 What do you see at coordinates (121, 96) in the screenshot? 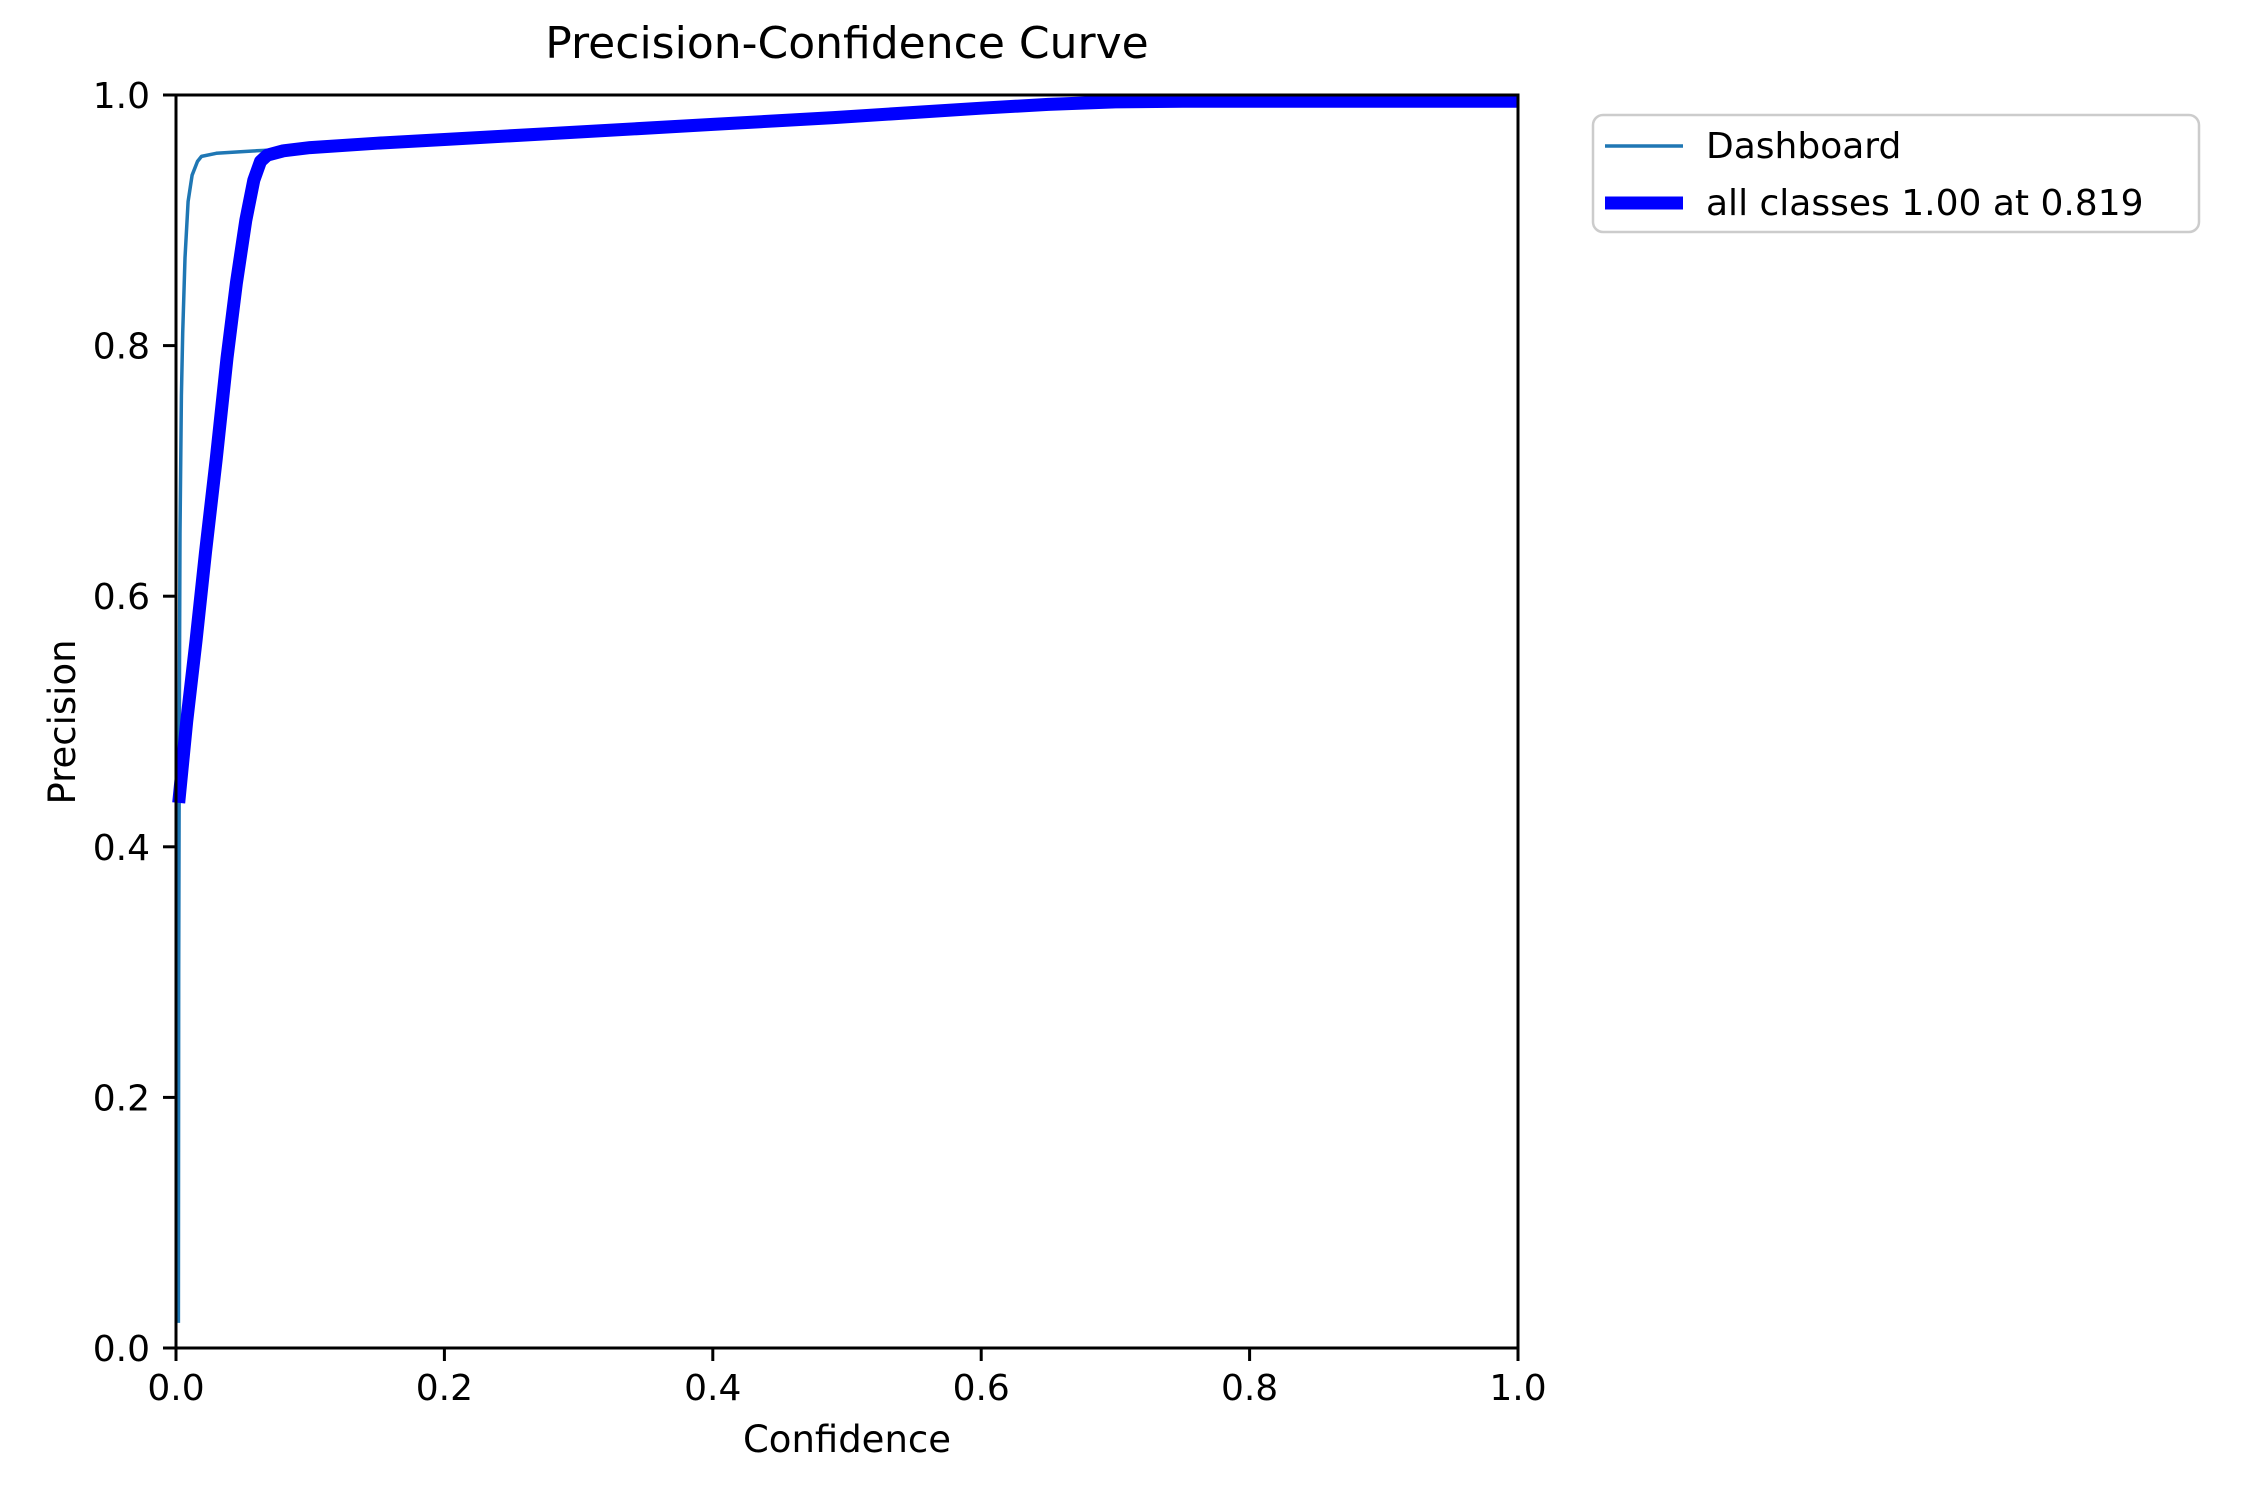
I see `y-tick-label: 1.0` at bounding box center [121, 96].